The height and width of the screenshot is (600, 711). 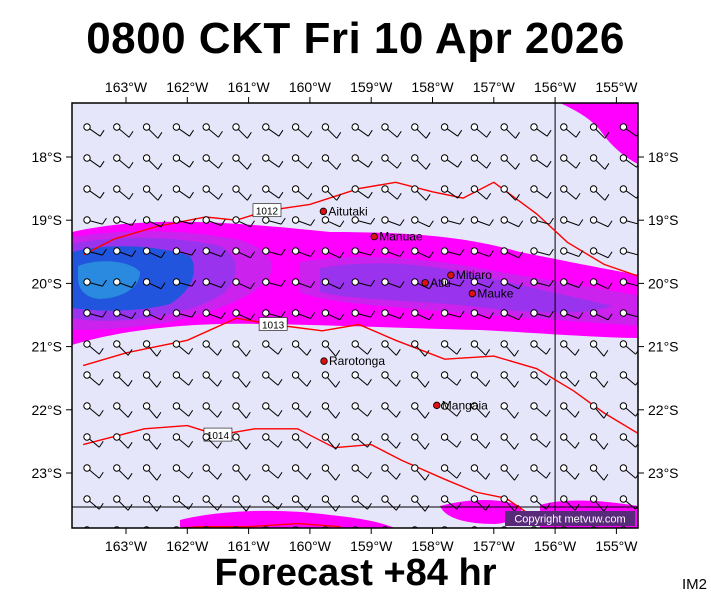 What do you see at coordinates (273, 324) in the screenshot?
I see `isobar-label-box` at bounding box center [273, 324].